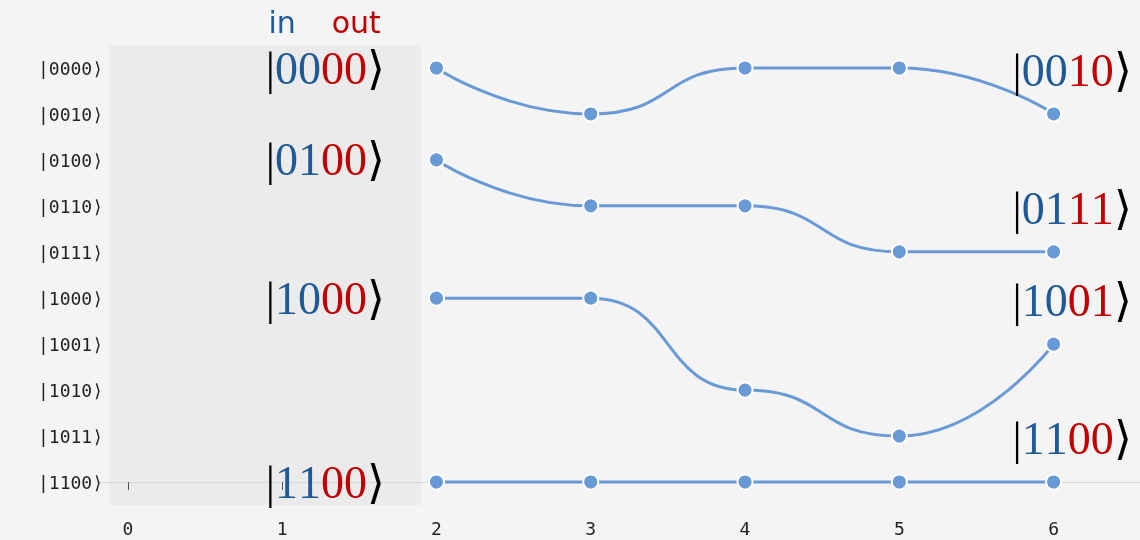 This screenshot has height=540, width=1140. What do you see at coordinates (70, 114) in the screenshot?
I see `annotation: |0010⟩` at bounding box center [70, 114].